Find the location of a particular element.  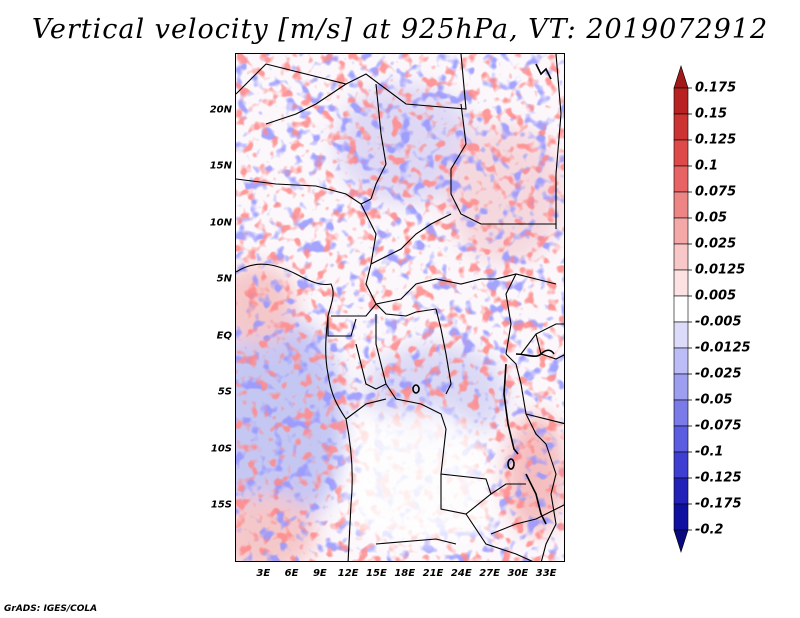

longitude-label: 15E is located at coordinates (376, 573).